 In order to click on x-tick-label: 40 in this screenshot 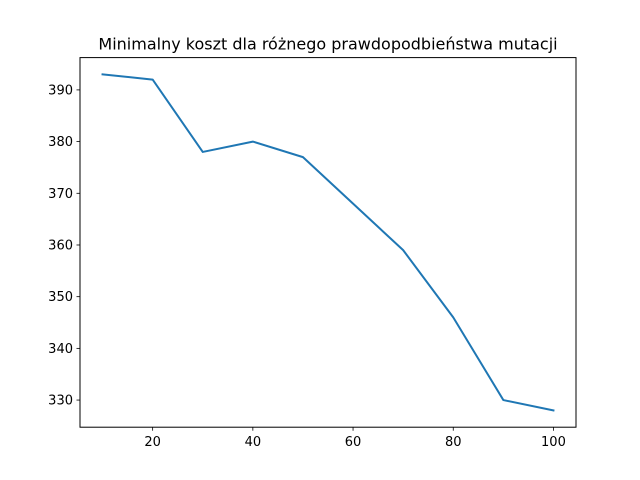, I will do `click(253, 442)`.